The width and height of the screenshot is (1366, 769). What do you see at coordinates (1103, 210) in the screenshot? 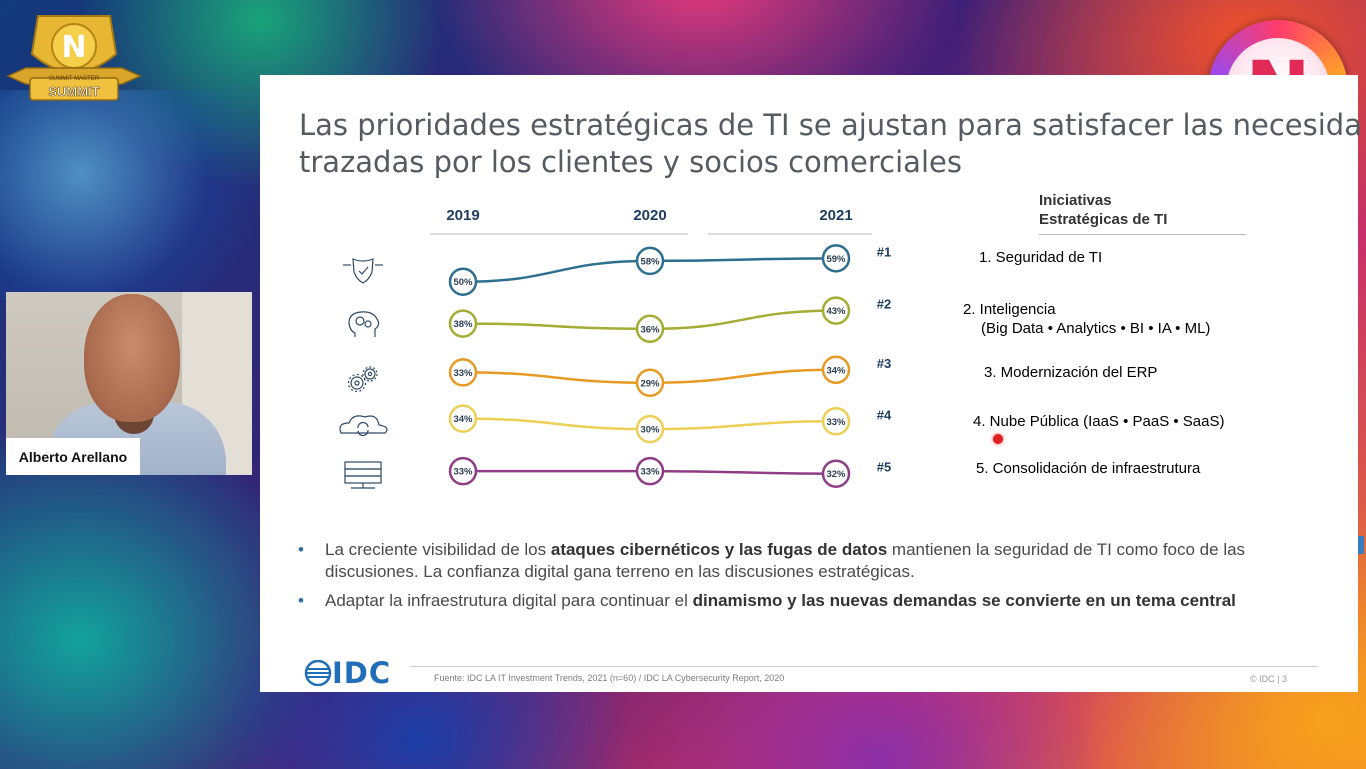
I see `initiatives-header: Iniciativas Estratégicas de TI` at bounding box center [1103, 210].